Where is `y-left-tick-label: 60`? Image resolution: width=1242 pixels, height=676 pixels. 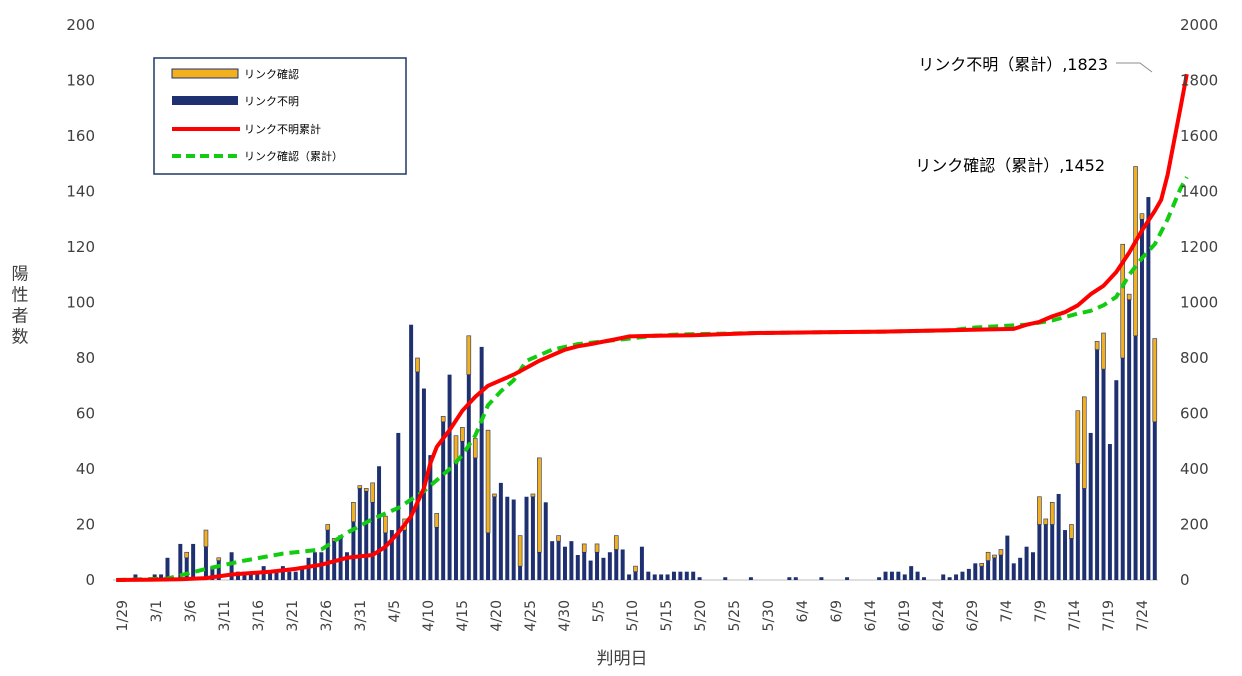 y-left-tick-label: 60 is located at coordinates (85, 414).